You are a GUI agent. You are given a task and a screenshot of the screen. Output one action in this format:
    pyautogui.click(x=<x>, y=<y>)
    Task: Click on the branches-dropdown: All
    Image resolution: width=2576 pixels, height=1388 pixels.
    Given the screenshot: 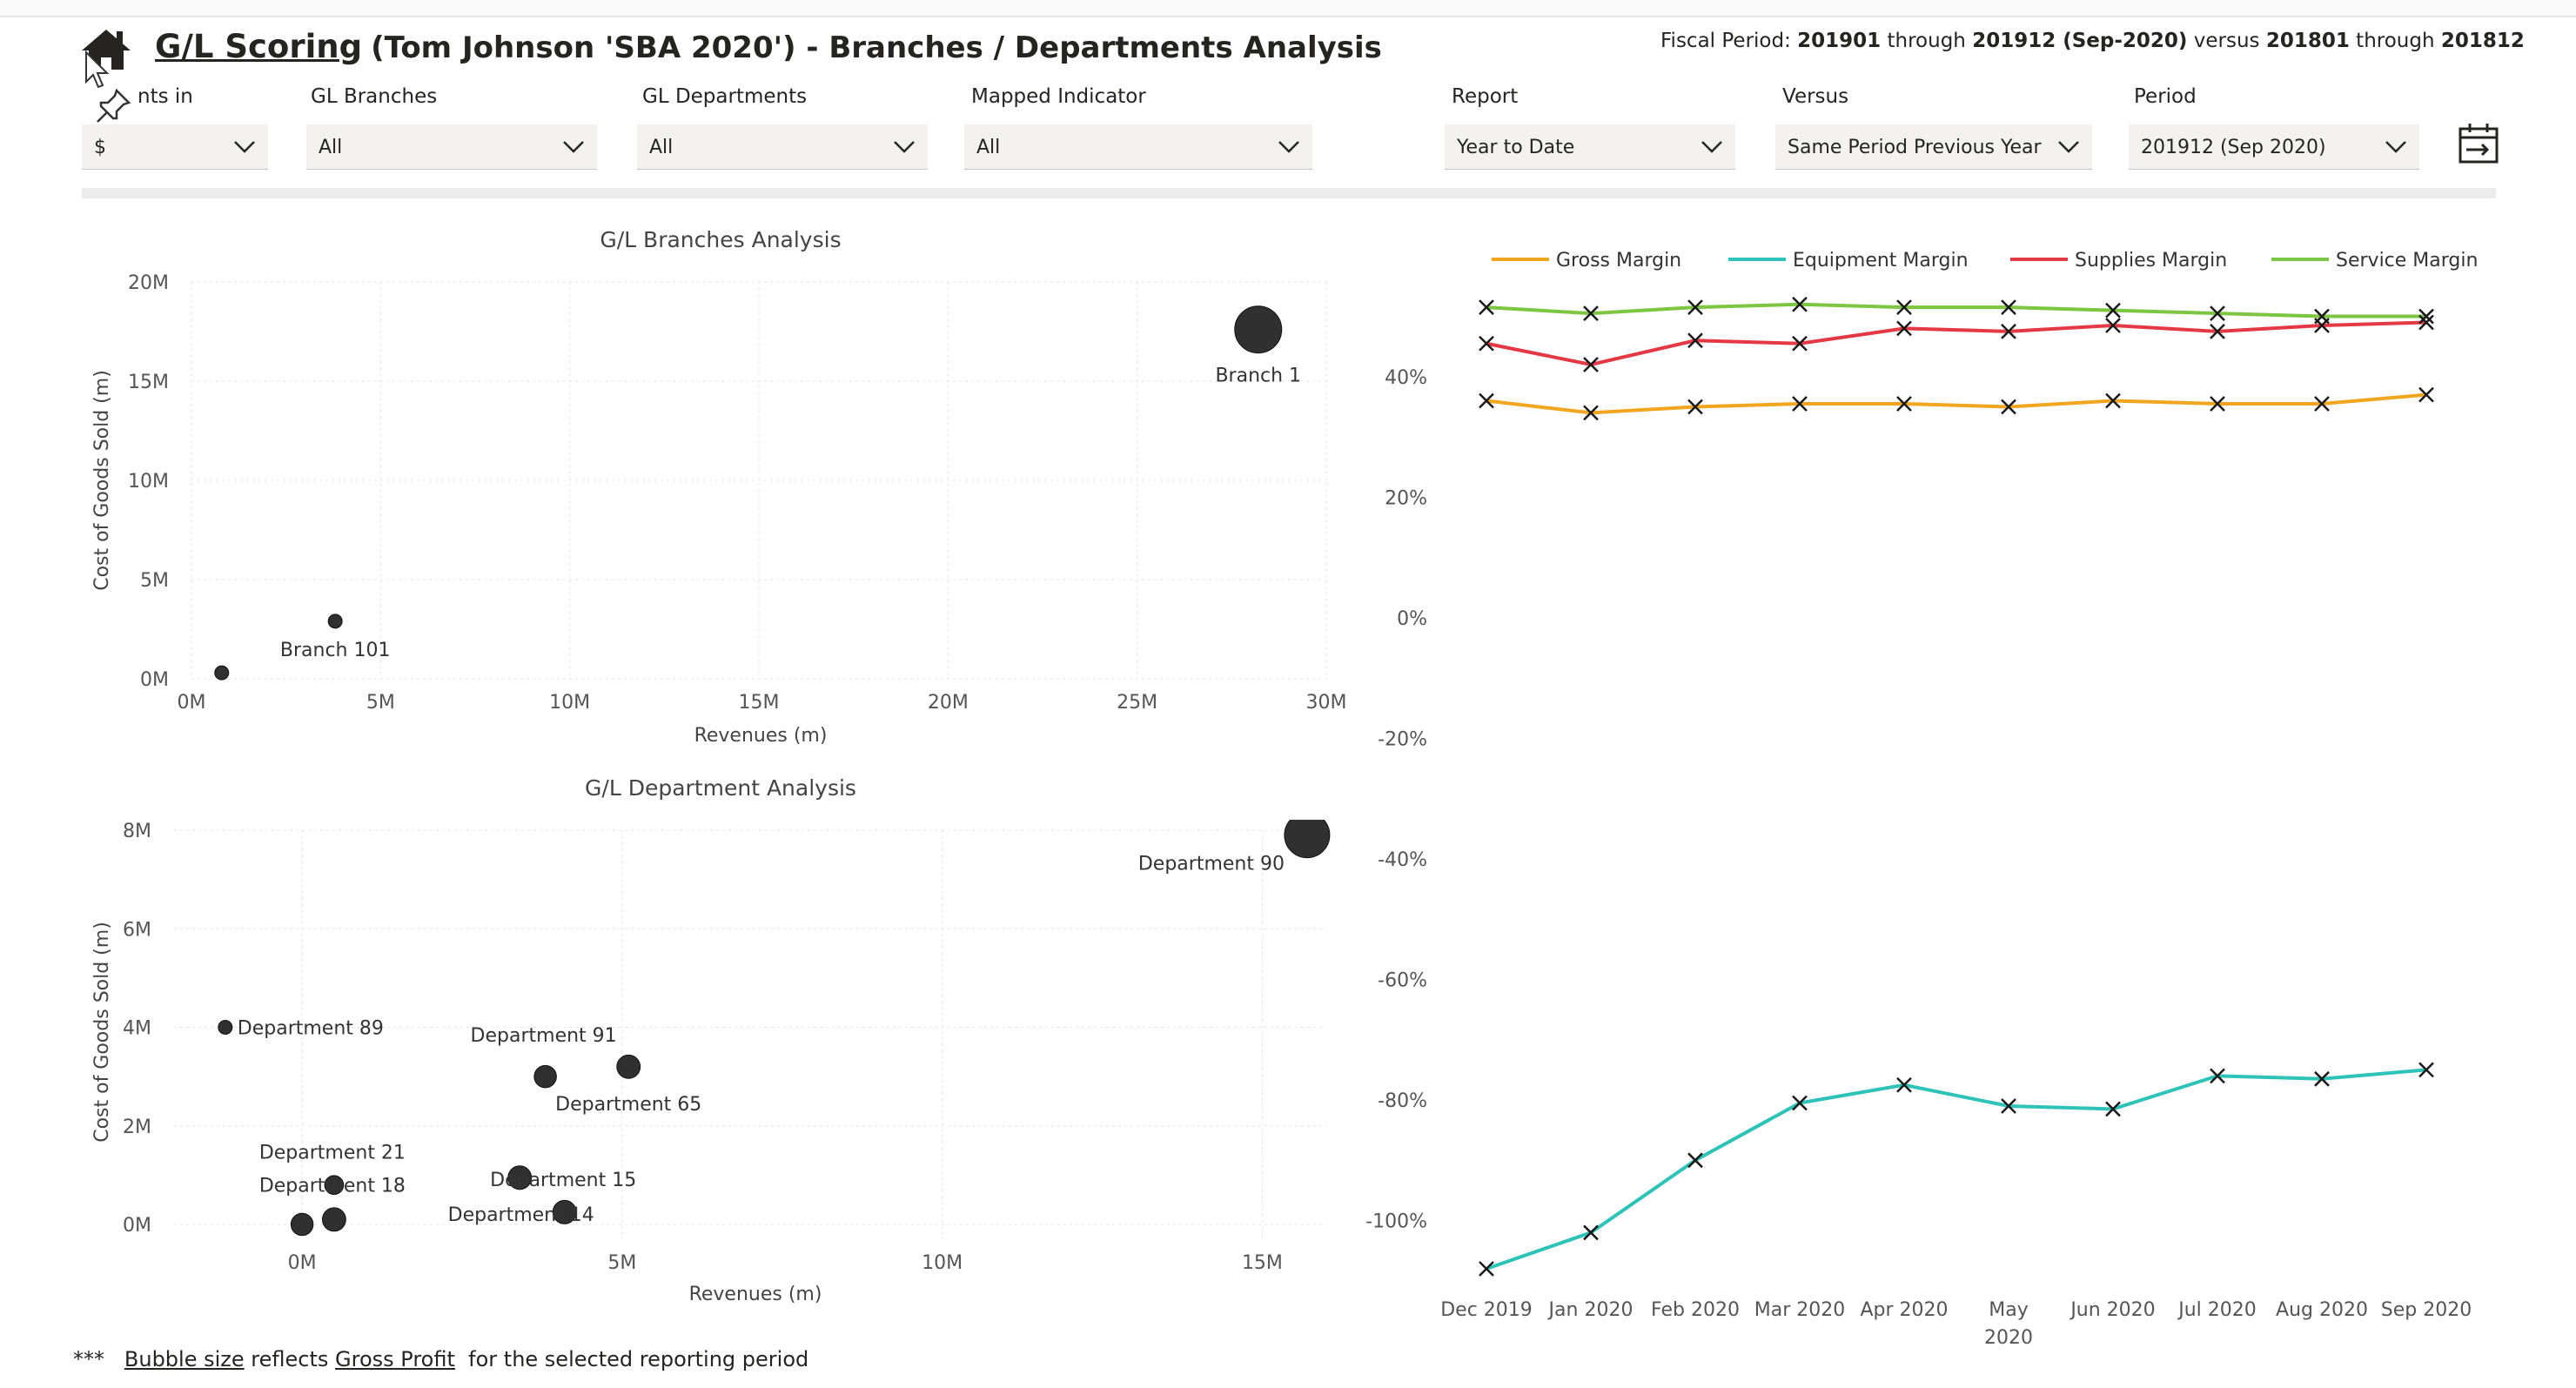 What is the action you would take?
    pyautogui.click(x=452, y=147)
    